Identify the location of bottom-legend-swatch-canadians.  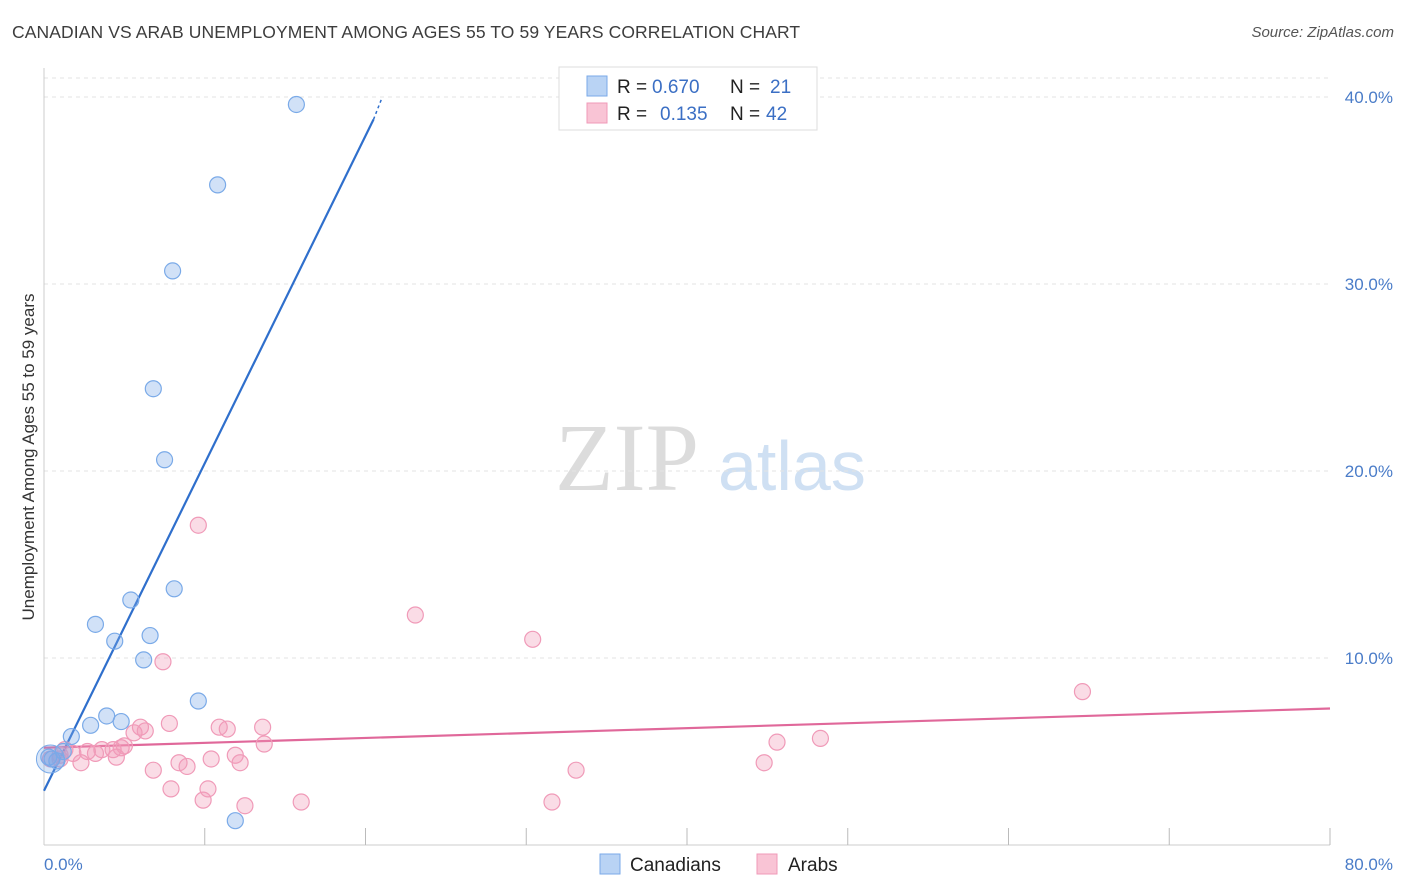
(610, 864).